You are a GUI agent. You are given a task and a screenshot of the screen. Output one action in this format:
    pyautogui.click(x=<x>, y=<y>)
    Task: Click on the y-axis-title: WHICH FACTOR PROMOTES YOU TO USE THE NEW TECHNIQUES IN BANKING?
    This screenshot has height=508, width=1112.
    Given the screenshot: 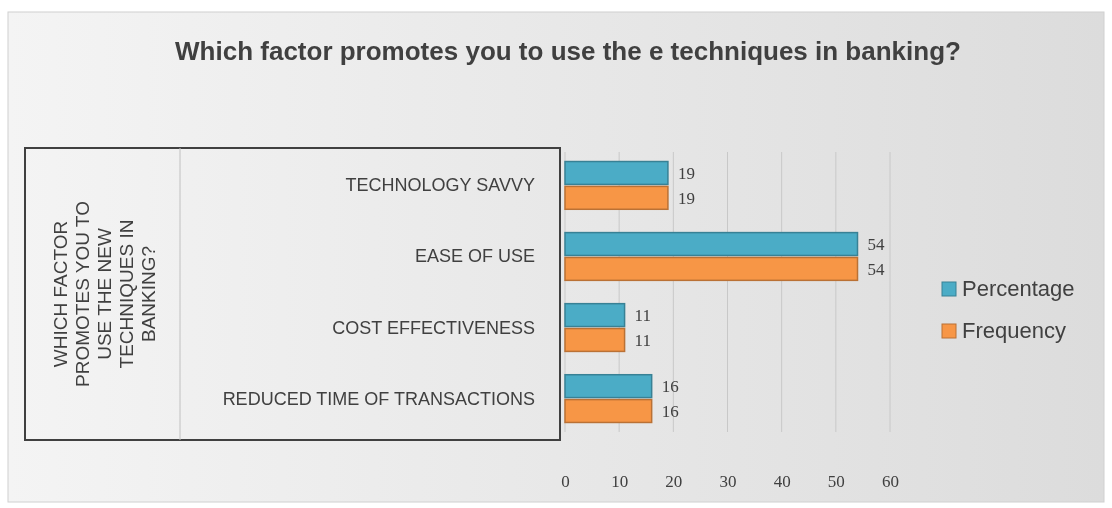 What is the action you would take?
    pyautogui.click(x=104, y=294)
    